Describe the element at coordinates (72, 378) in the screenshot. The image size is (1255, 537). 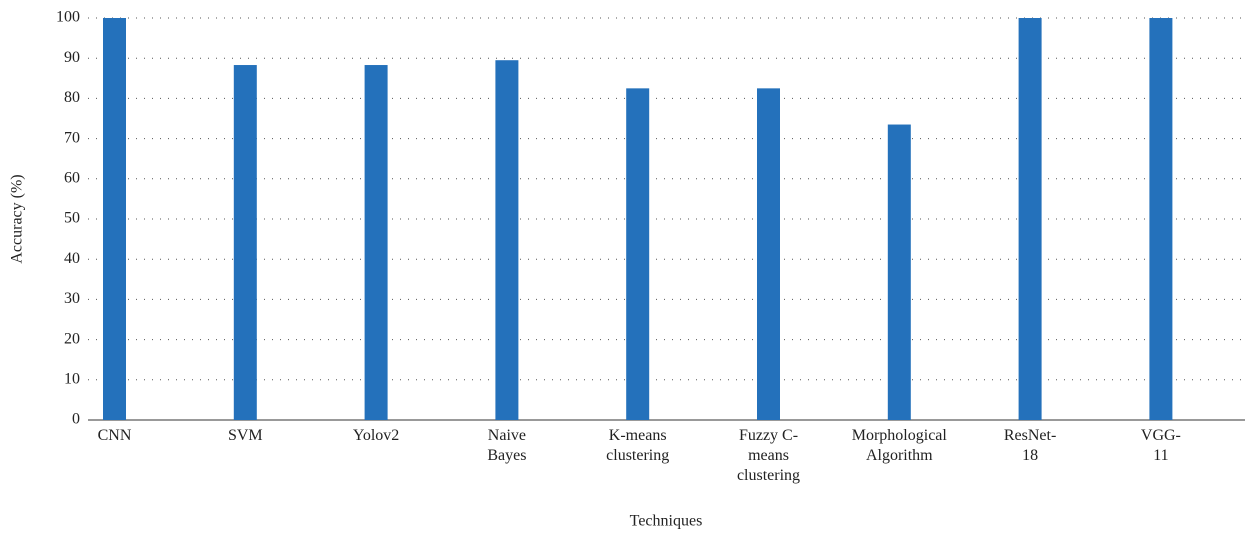
I see `y-tick-label: 10` at that location.